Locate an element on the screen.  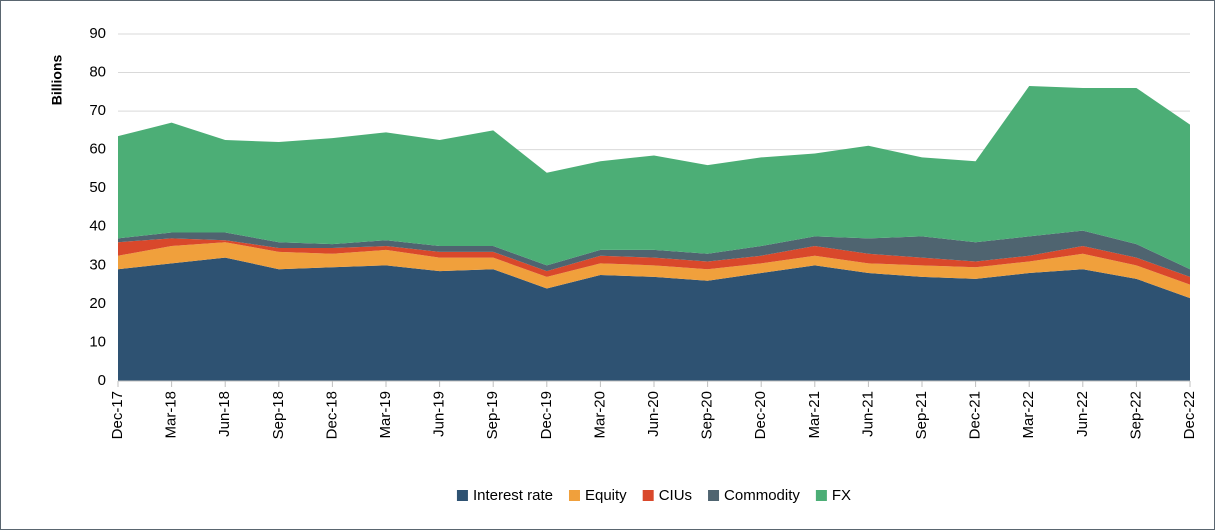
x-tick-label: Jun-21 is located at coordinates (867, 414).